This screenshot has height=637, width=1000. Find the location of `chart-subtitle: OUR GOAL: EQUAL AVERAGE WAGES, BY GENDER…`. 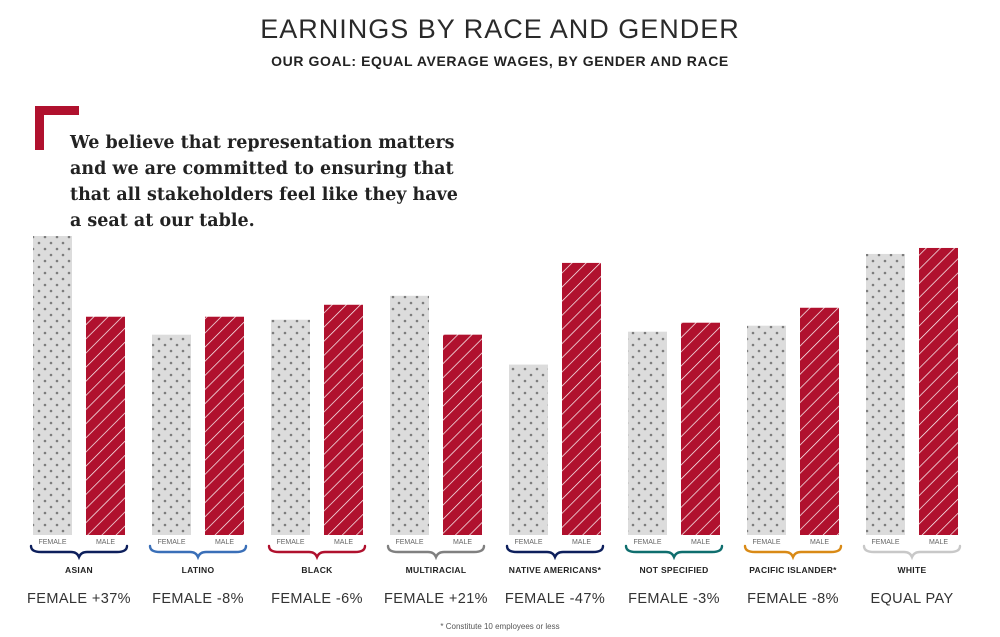

chart-subtitle: OUR GOAL: EQUAL AVERAGE WAGES, BY GENDER… is located at coordinates (500, 61).